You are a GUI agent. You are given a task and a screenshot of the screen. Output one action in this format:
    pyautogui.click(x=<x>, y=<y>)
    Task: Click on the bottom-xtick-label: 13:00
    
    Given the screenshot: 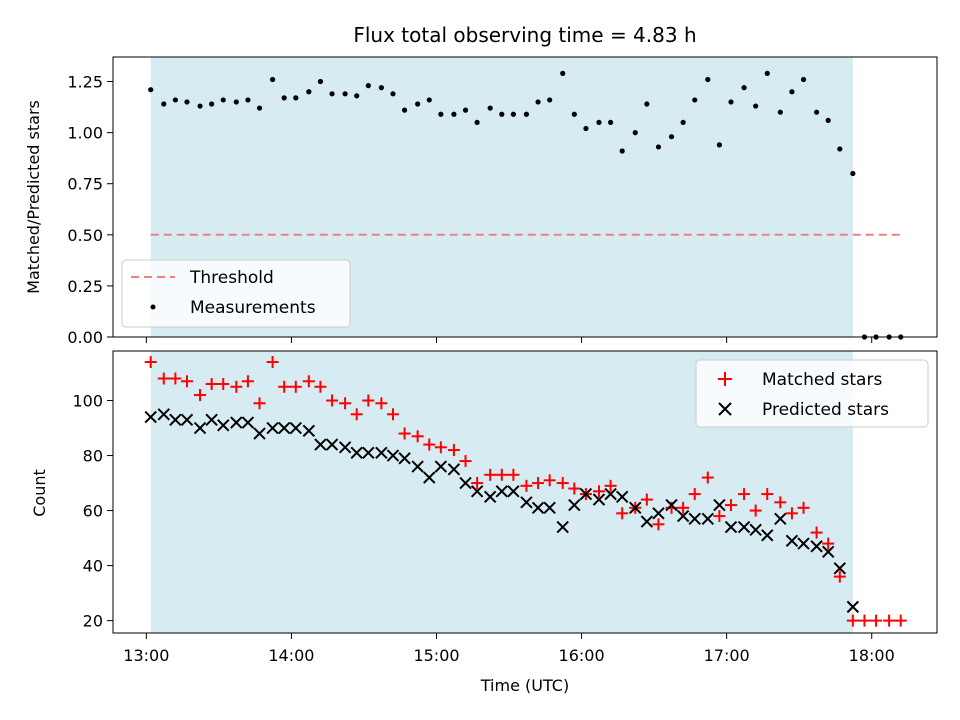 What is the action you would take?
    pyautogui.click(x=146, y=655)
    